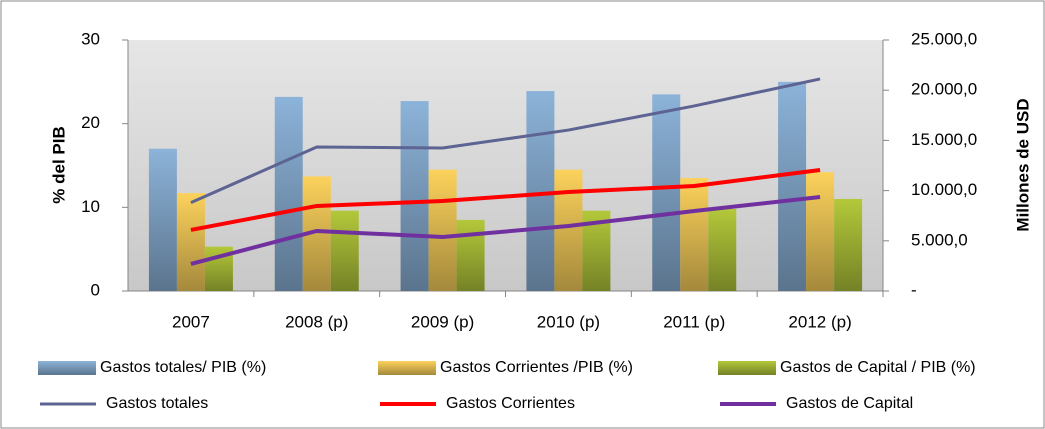  I want to click on legend-label: Gastos Corrientes /PIB (%), so click(536, 367).